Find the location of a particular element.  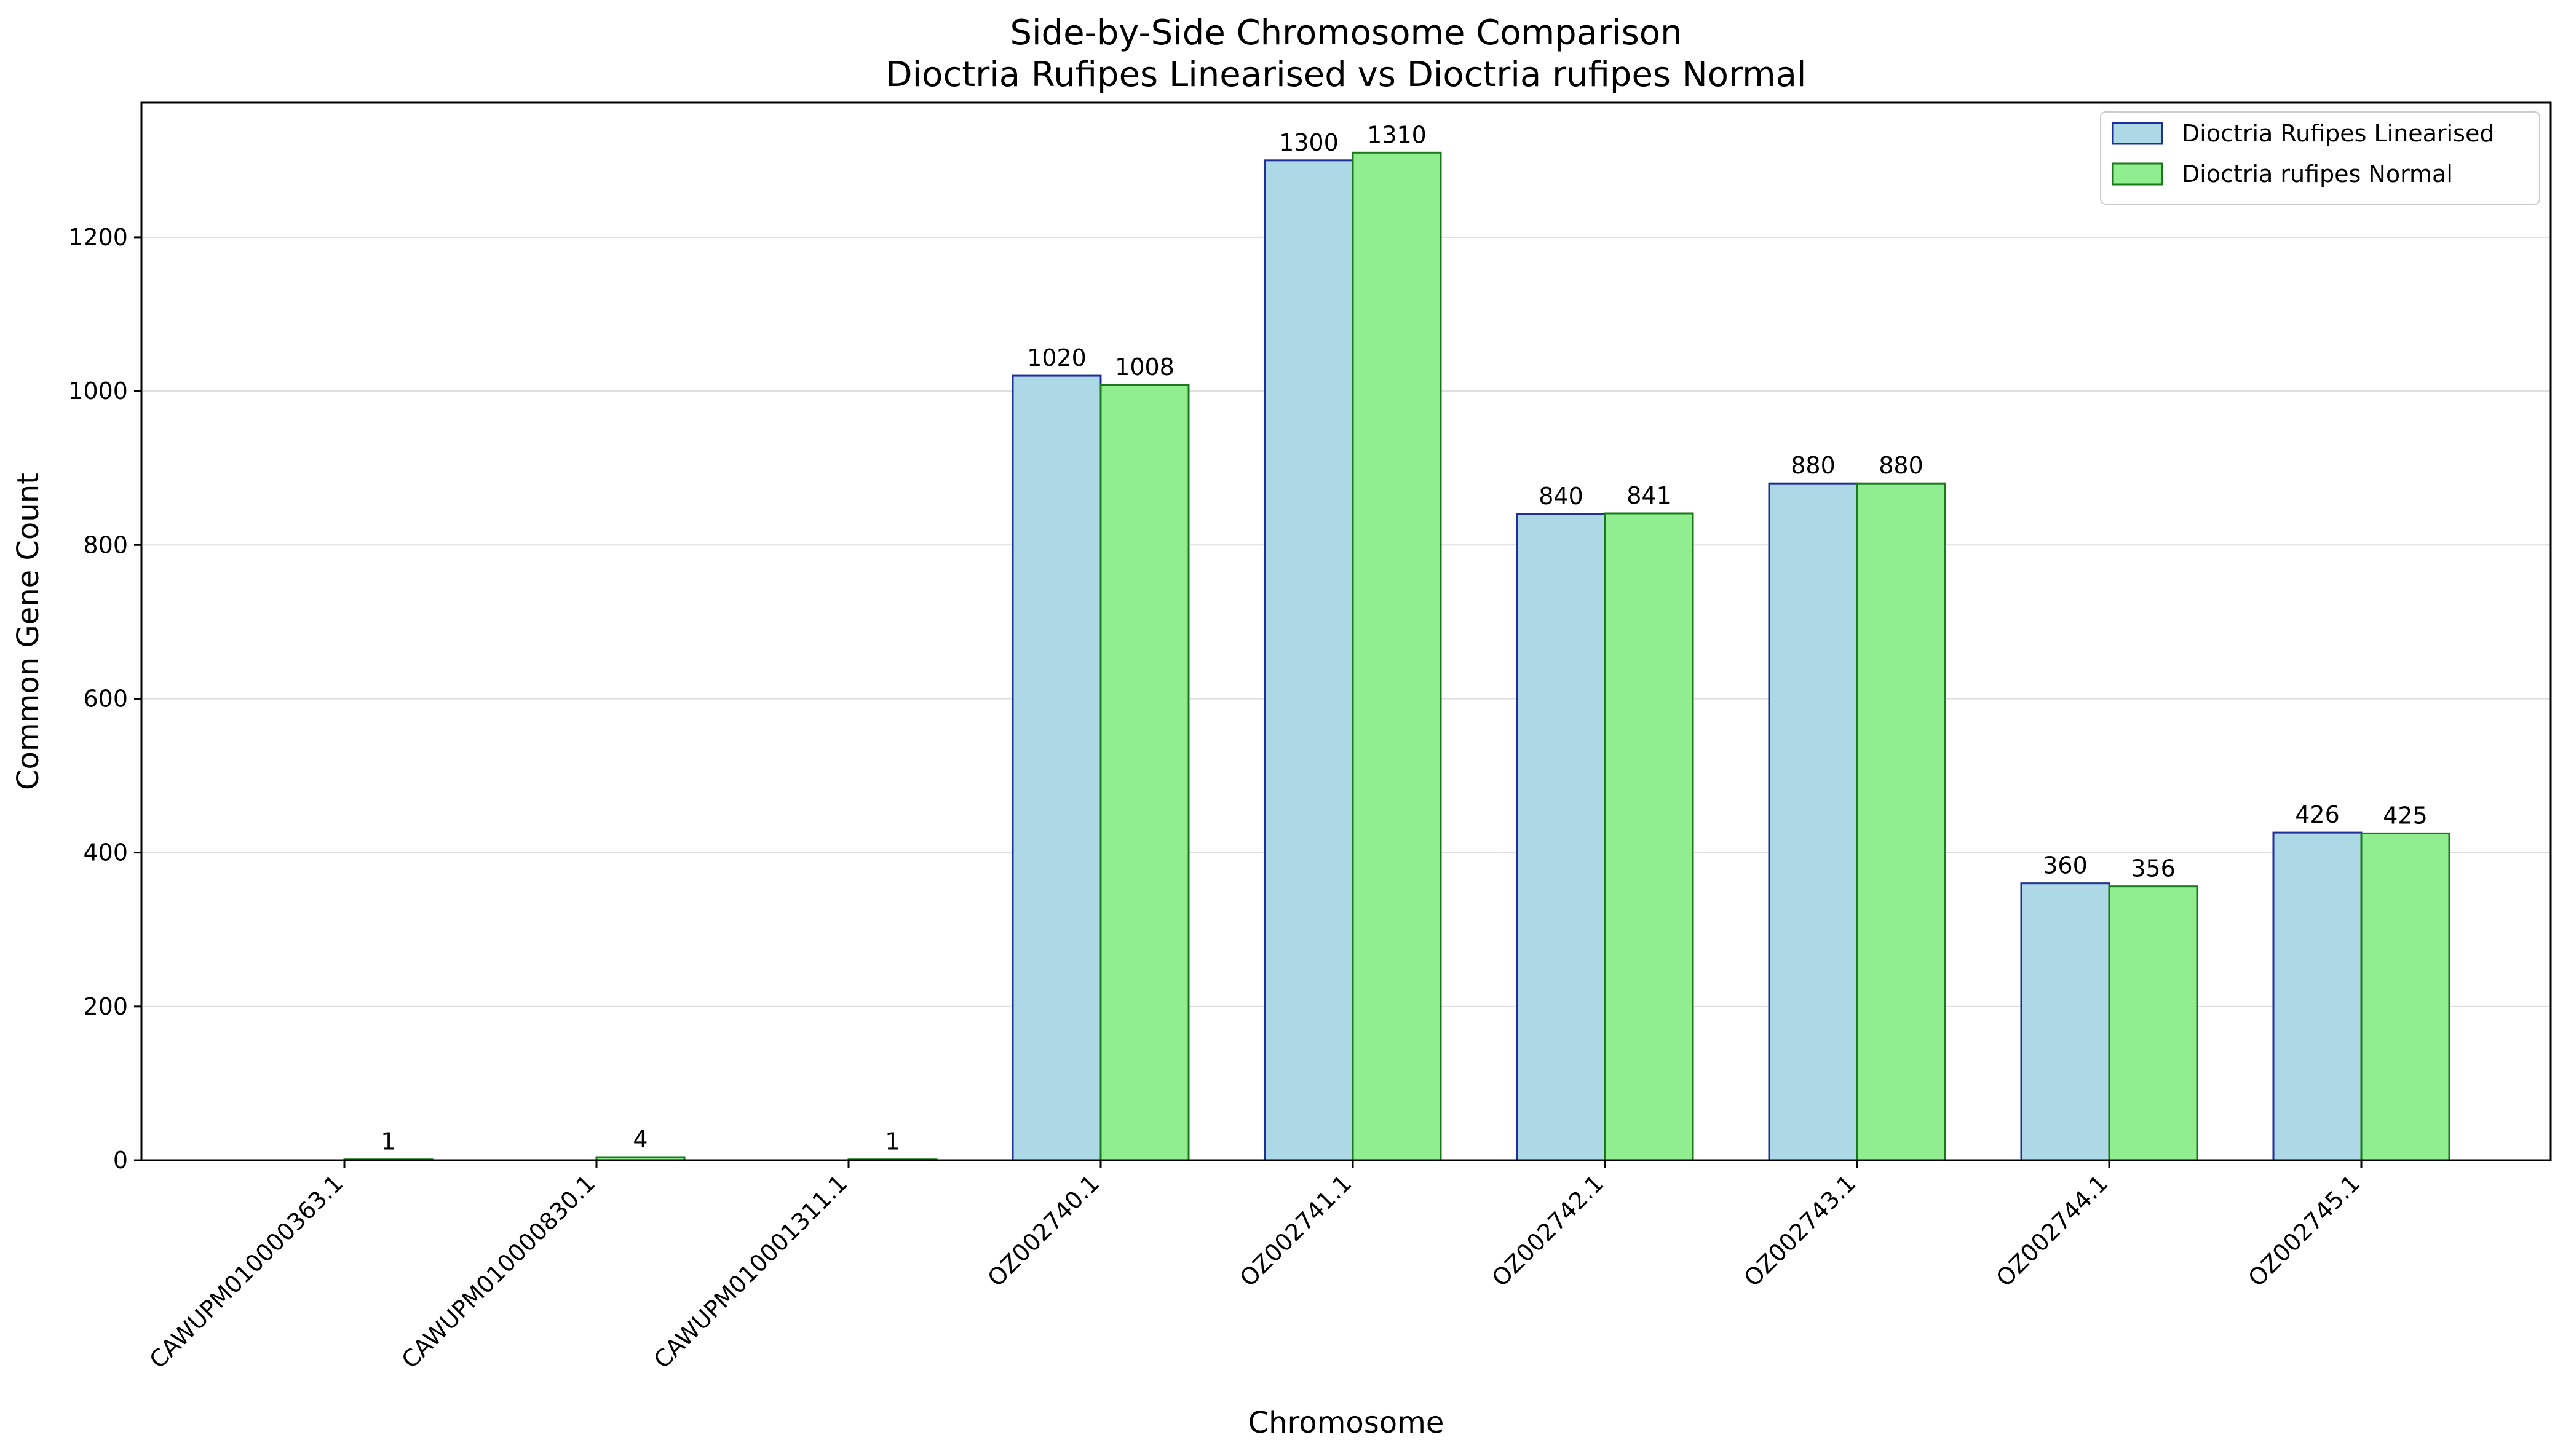

y-tick-label: 0 is located at coordinates (120, 1160).